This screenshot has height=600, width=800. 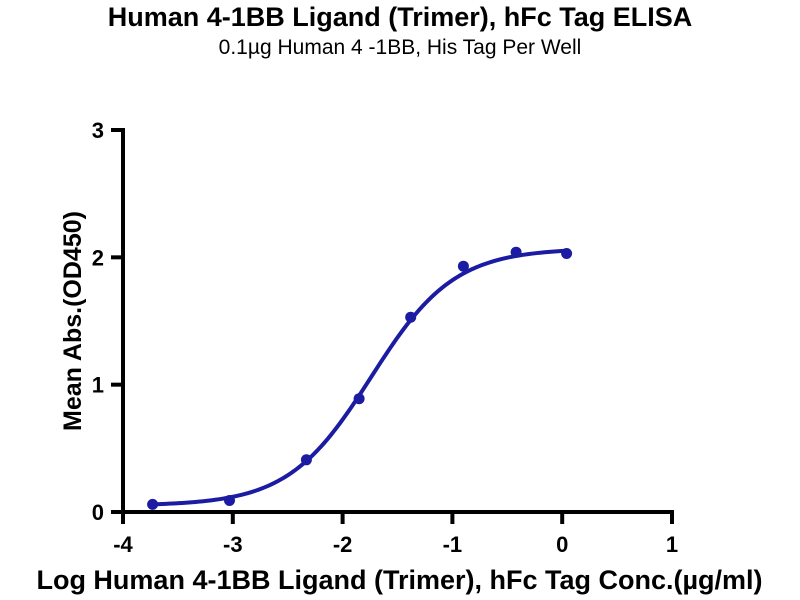 I want to click on y-tick-label: 1, so click(x=98, y=385).